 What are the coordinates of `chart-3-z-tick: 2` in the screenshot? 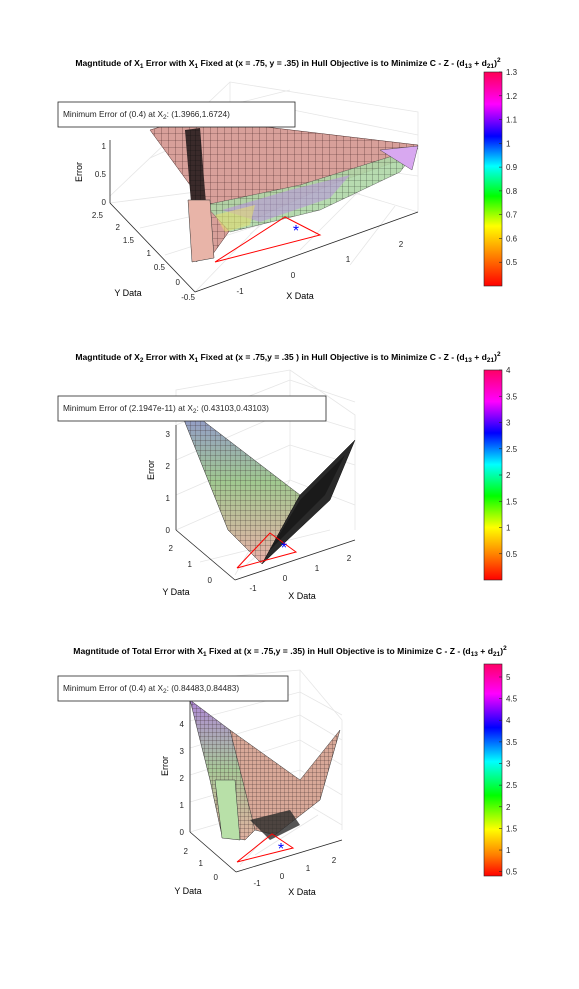 It's located at (182, 778).